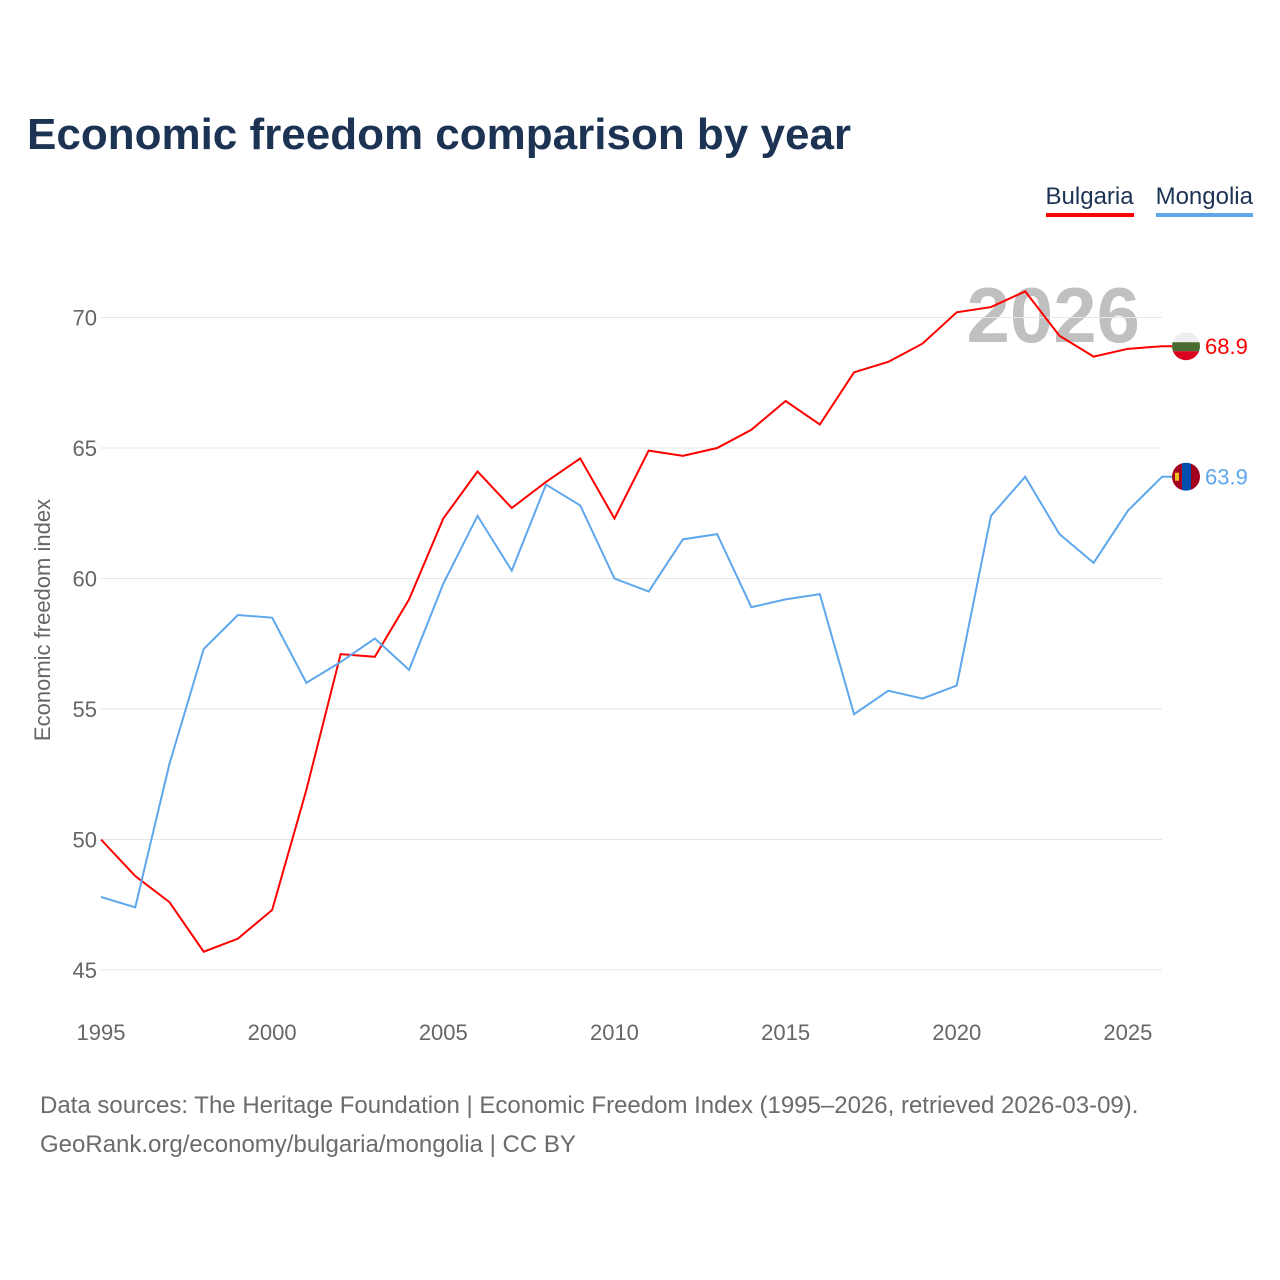 The height and width of the screenshot is (1280, 1280). I want to click on bulgaria-flag-icon, so click(1186, 346).